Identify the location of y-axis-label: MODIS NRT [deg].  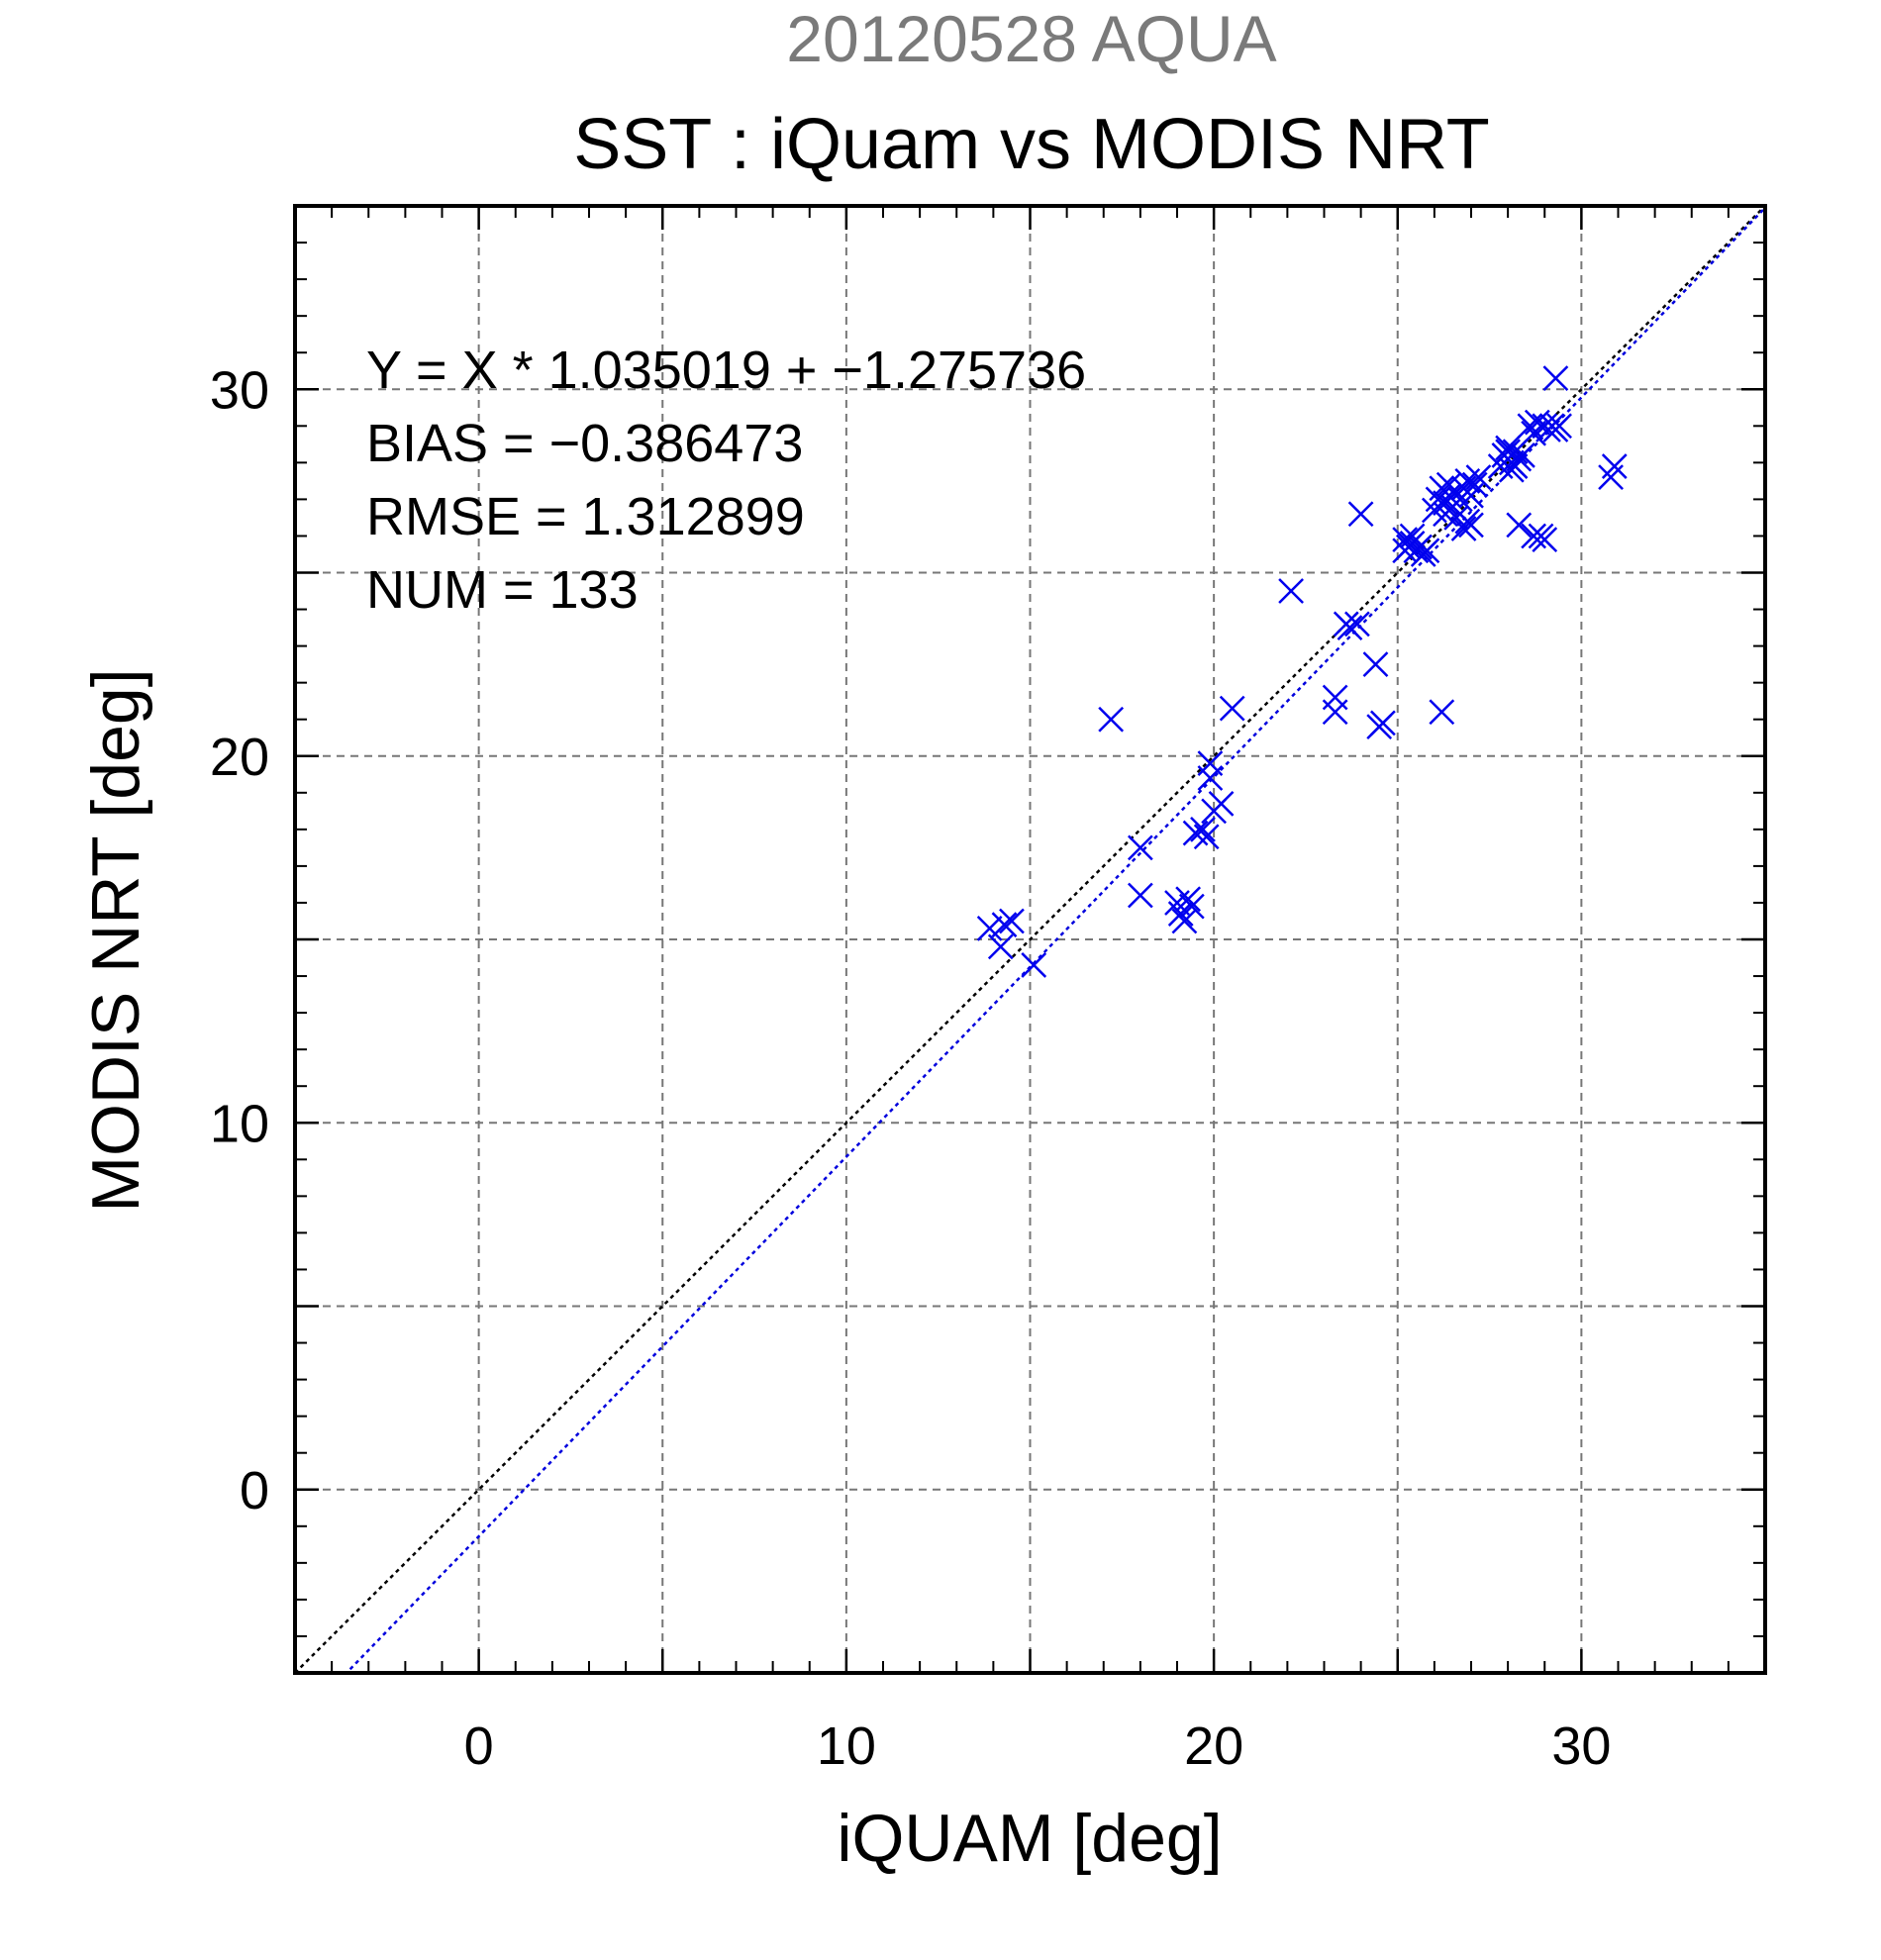
(115, 940).